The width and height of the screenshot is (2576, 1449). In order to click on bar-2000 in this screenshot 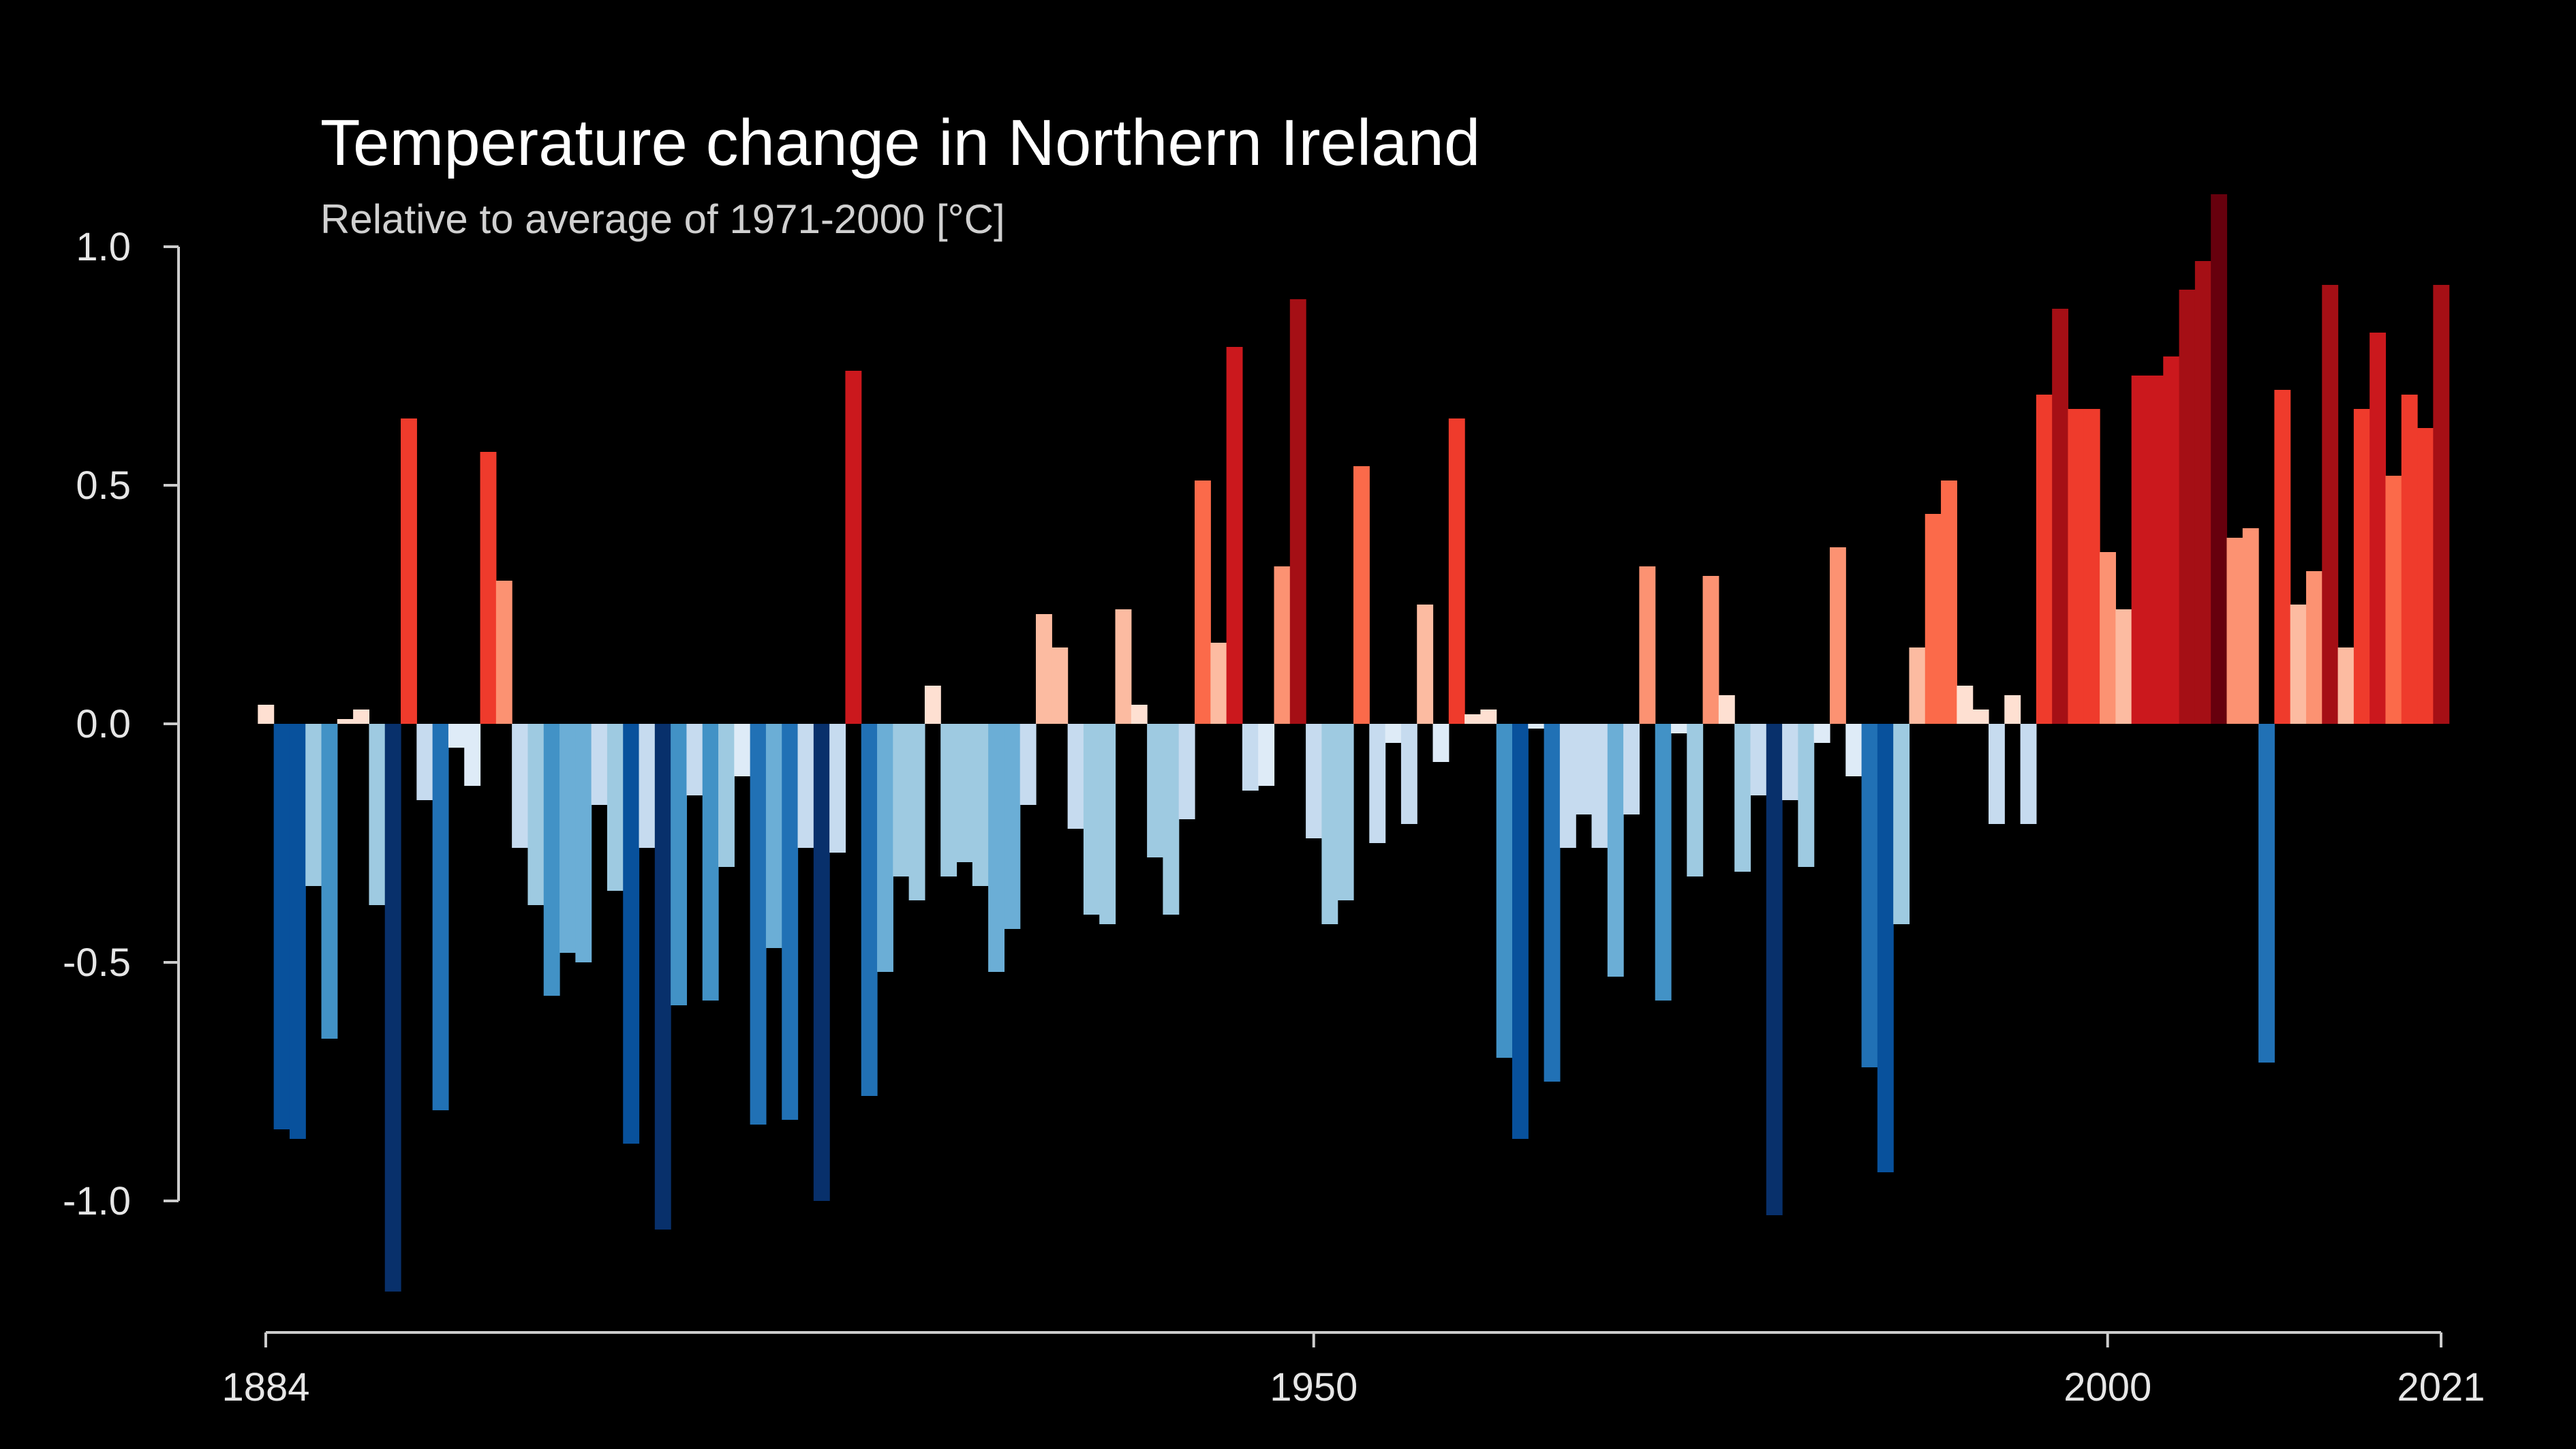, I will do `click(2108, 638)`.